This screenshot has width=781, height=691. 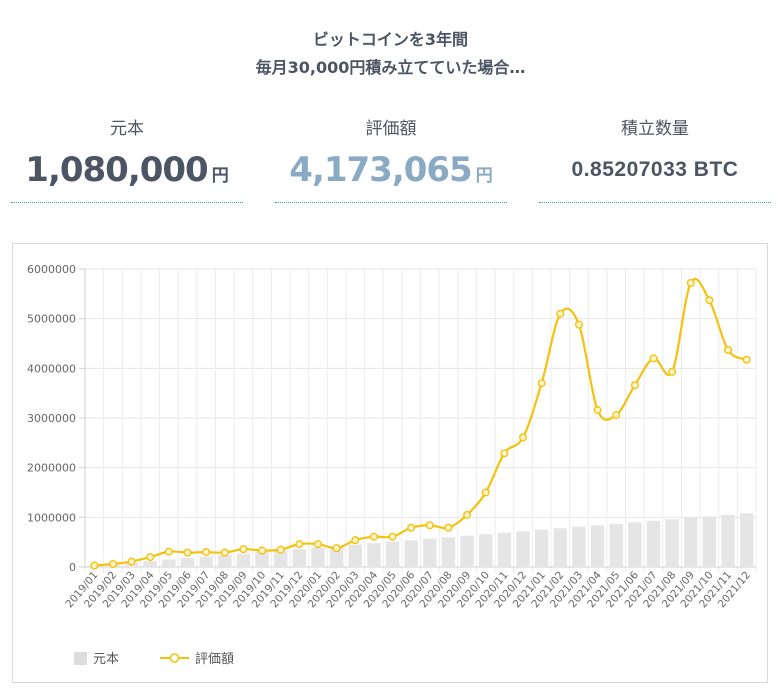 I want to click on valuation-value-row: 4,173,065 円, so click(x=391, y=170).